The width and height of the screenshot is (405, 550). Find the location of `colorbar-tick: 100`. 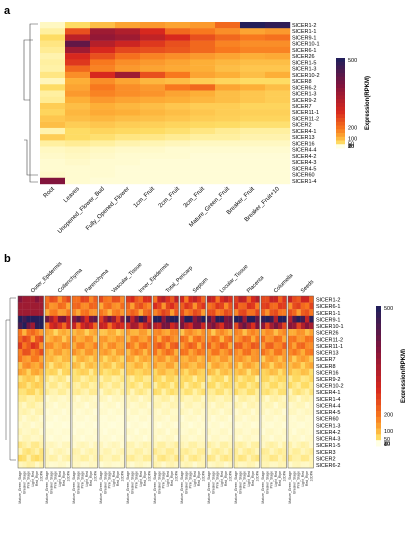

colorbar-tick: 100 is located at coordinates (388, 432).